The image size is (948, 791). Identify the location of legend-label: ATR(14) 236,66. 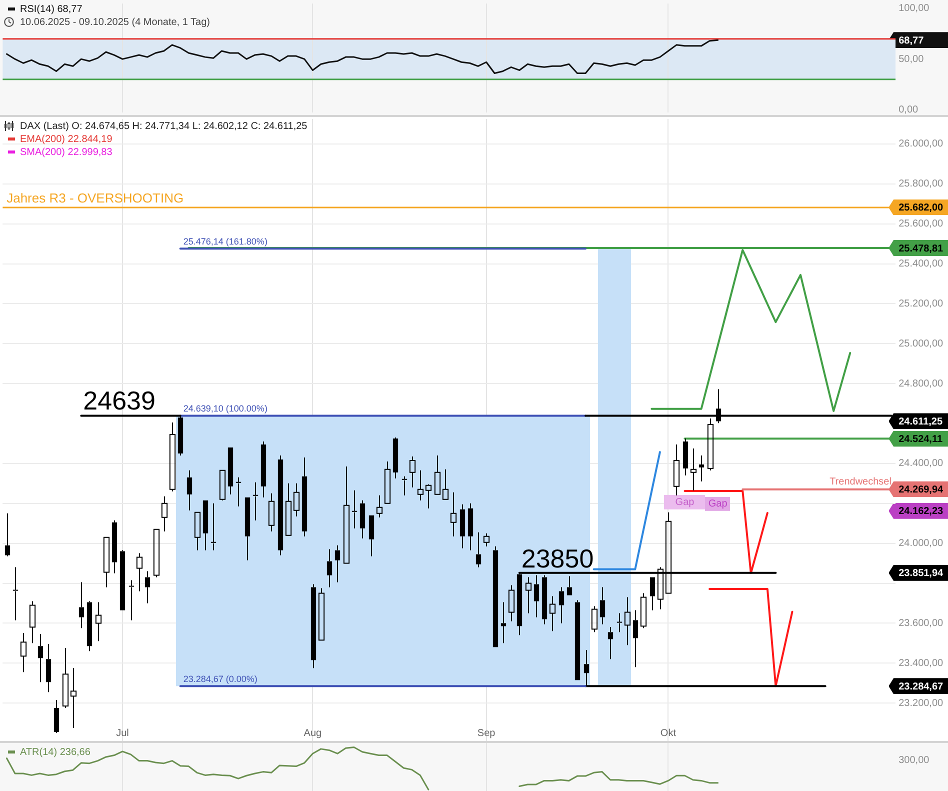
(55, 752).